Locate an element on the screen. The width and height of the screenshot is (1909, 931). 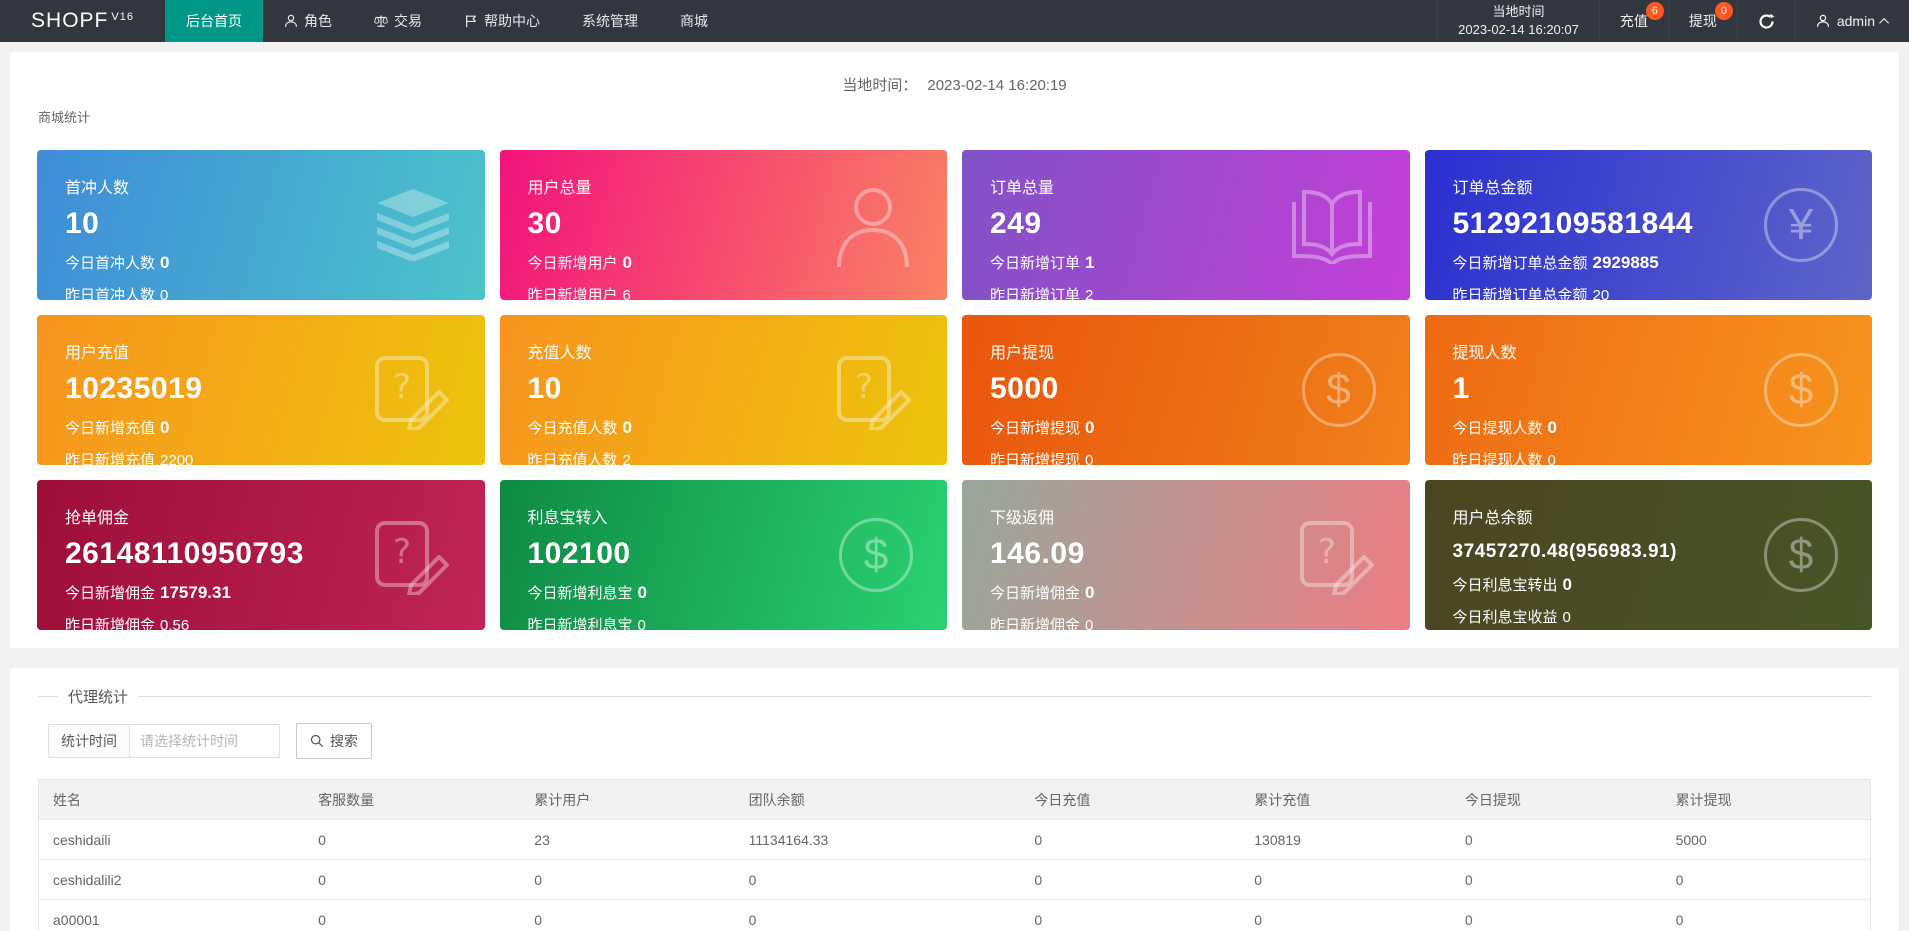
local-time-label: 当地时间 is located at coordinates (1518, 11).